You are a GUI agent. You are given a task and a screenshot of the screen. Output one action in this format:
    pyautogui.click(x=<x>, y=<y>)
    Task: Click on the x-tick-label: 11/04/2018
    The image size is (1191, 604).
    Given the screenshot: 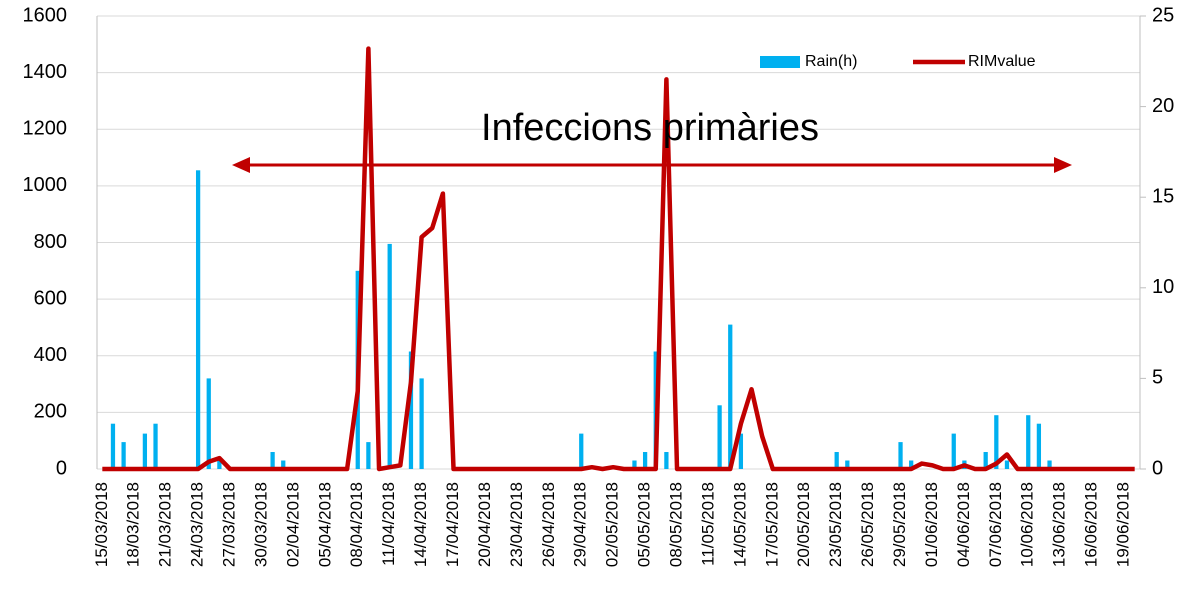 What is the action you would take?
    pyautogui.click(x=388, y=524)
    